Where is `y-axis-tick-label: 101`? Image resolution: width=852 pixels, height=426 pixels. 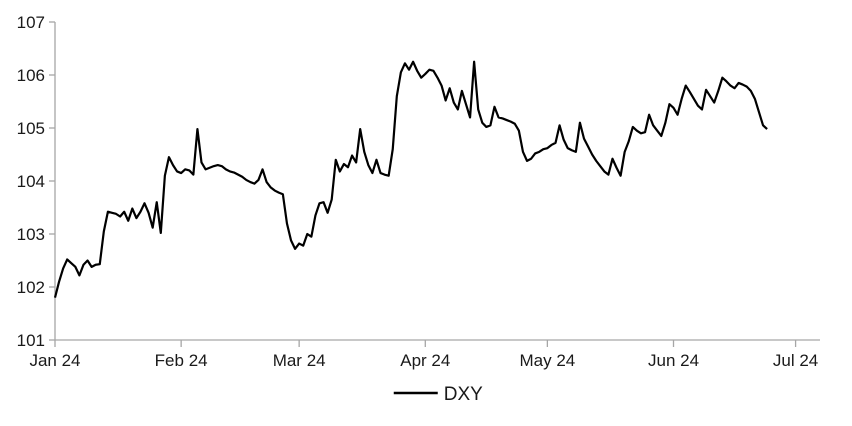 y-axis-tick-label: 101 is located at coordinates (31, 340).